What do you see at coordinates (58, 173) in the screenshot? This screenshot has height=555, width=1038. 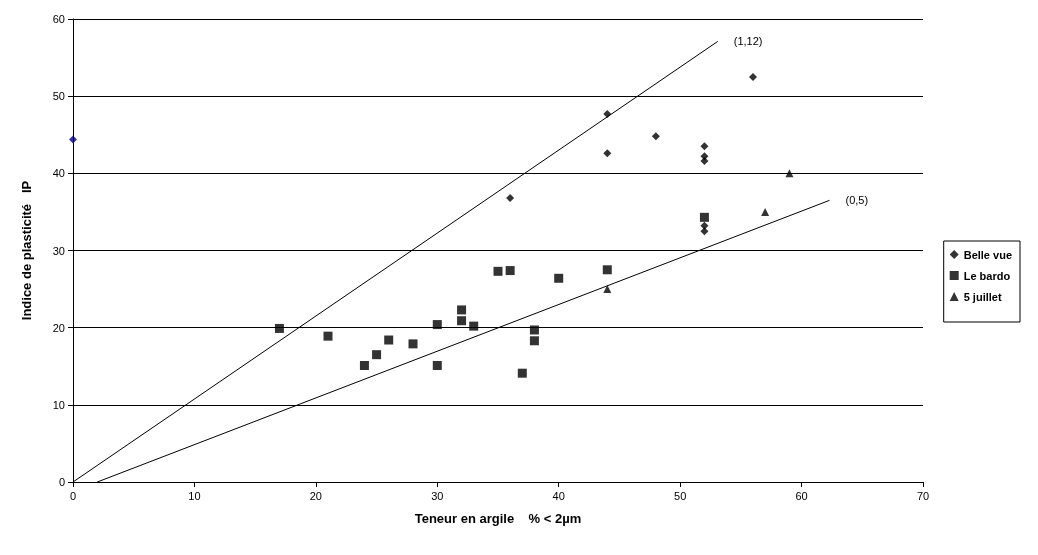 I see `y-tick-label: 40` at bounding box center [58, 173].